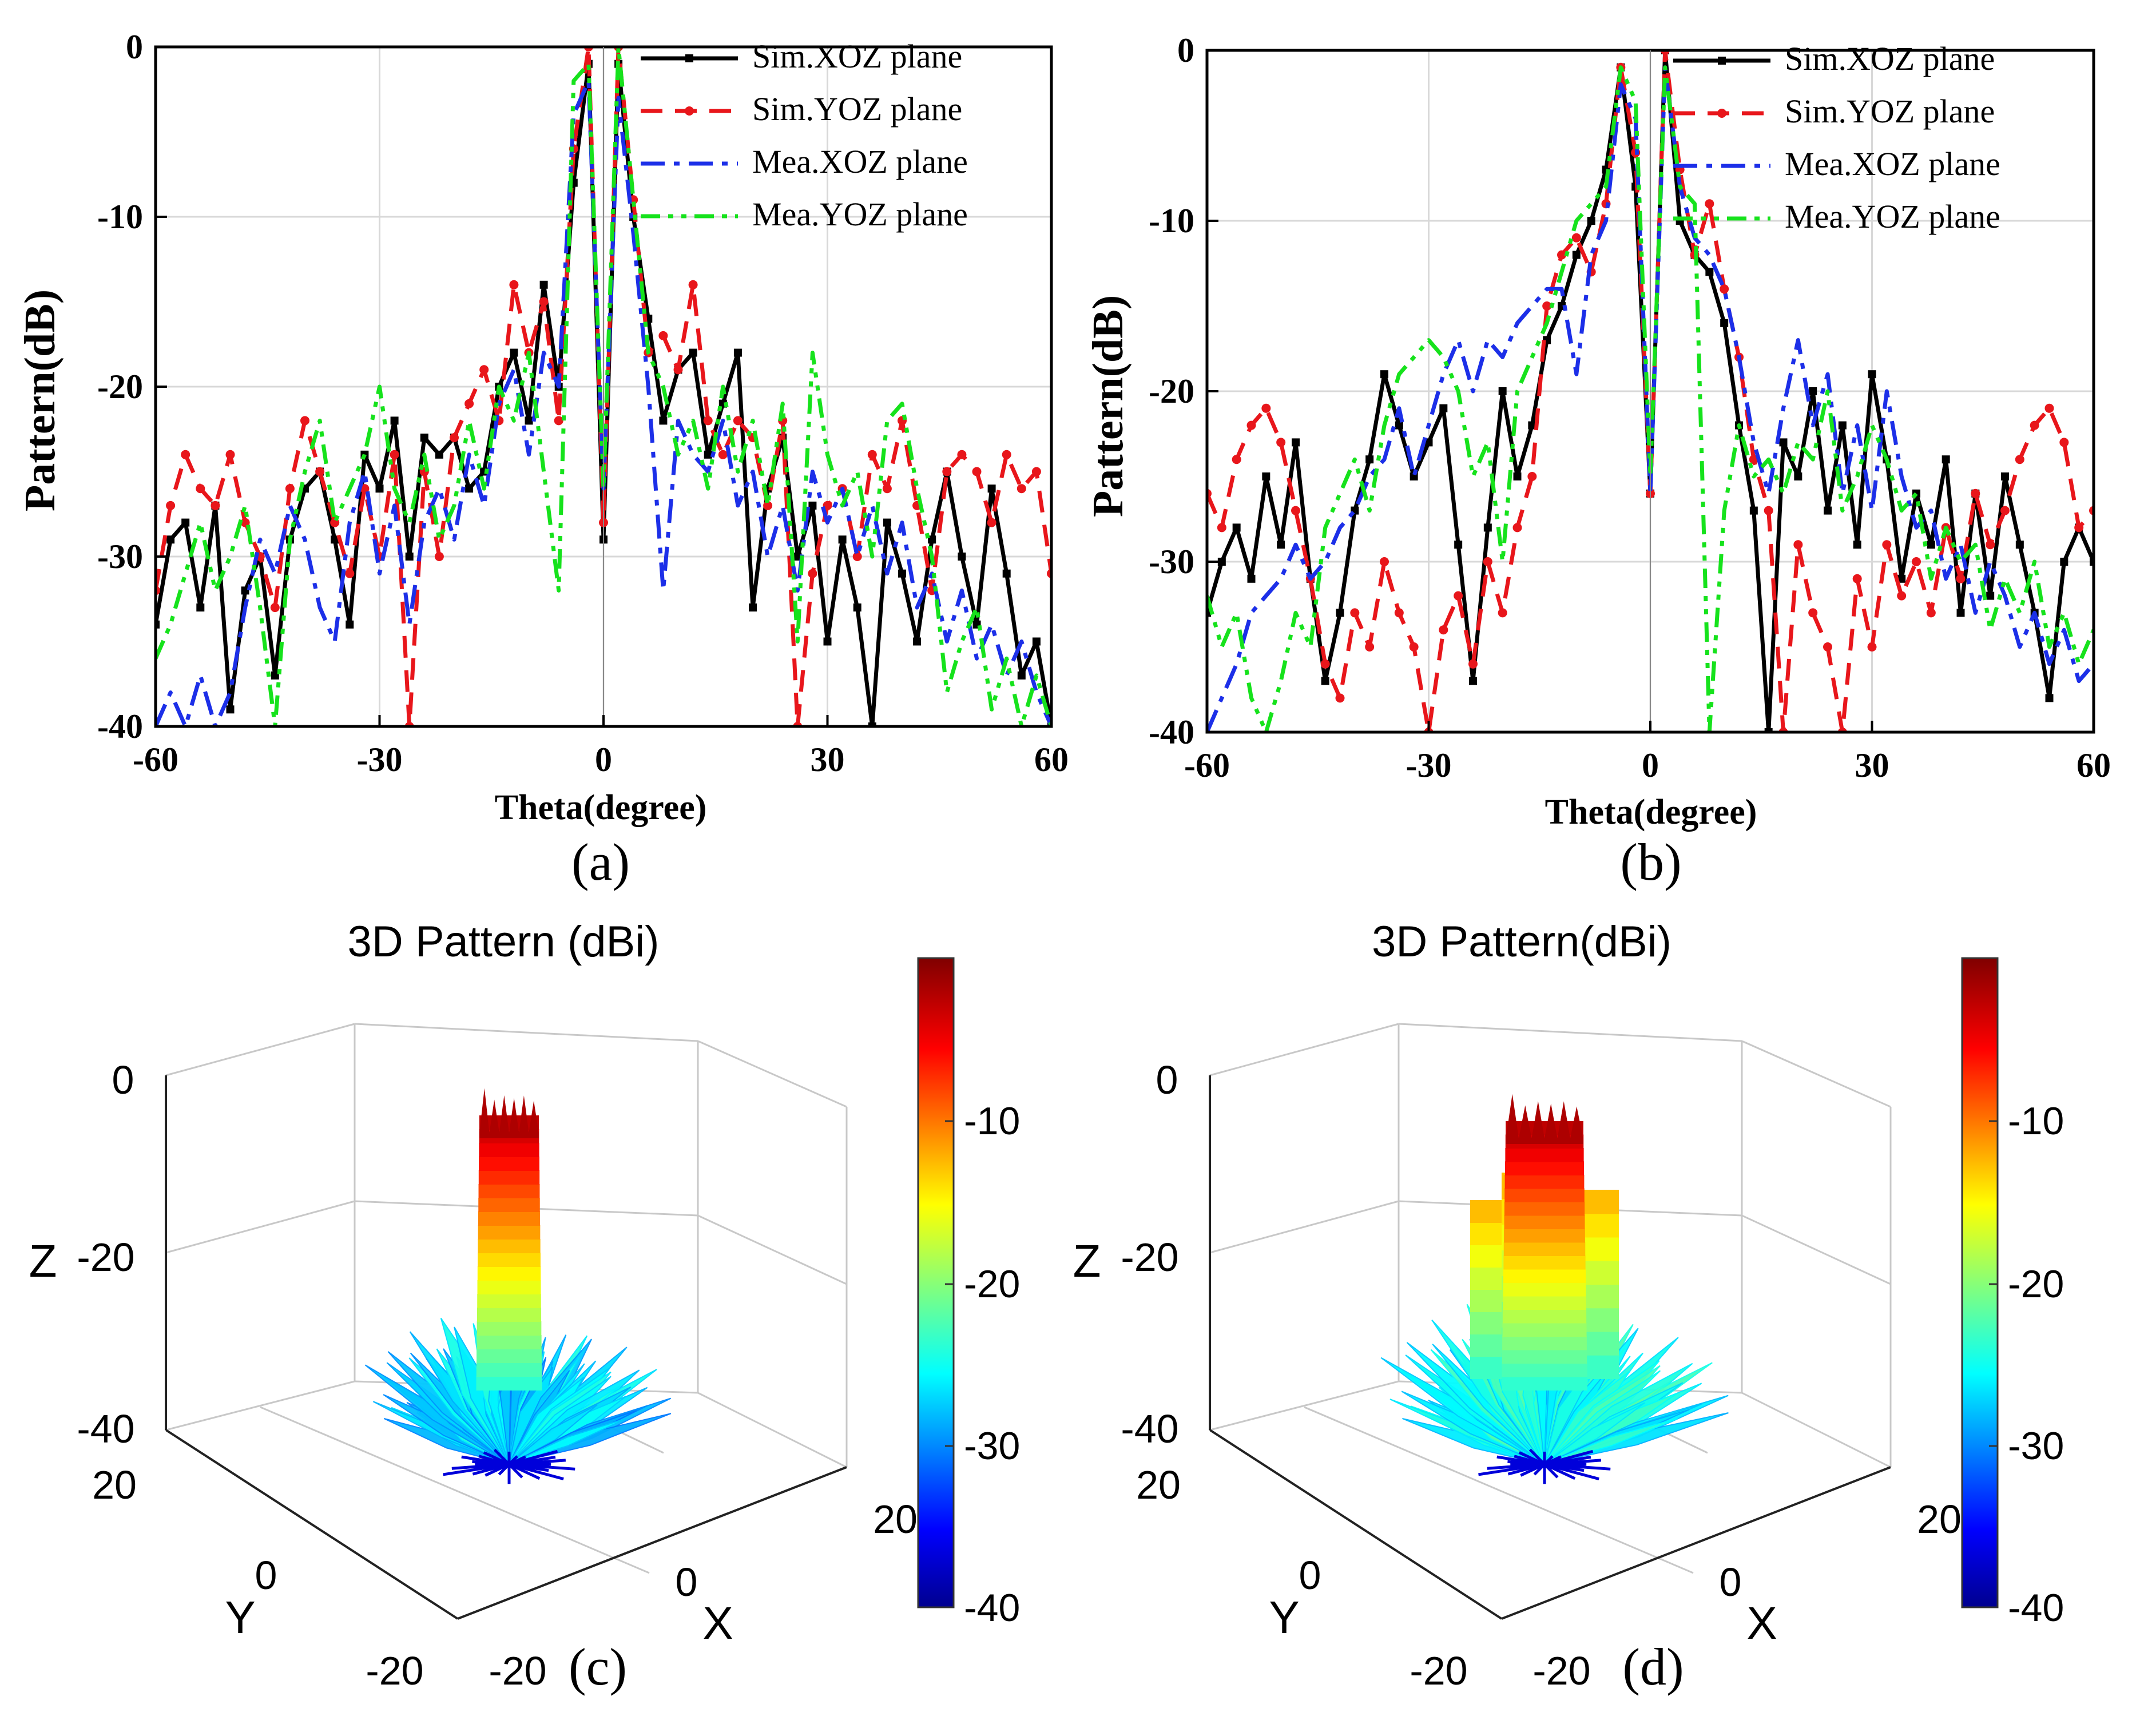 This screenshot has height=1736, width=2136. What do you see at coordinates (504, 941) in the screenshot?
I see `title-c: 3D Pattern (dBi)` at bounding box center [504, 941].